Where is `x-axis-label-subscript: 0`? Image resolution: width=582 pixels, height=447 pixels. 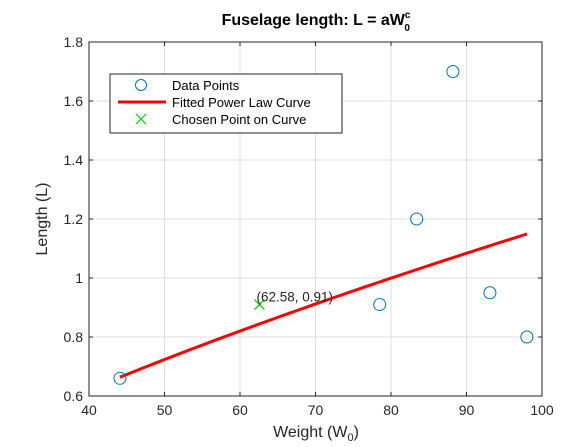
x-axis-label-subscript: 0 is located at coordinates (350, 438).